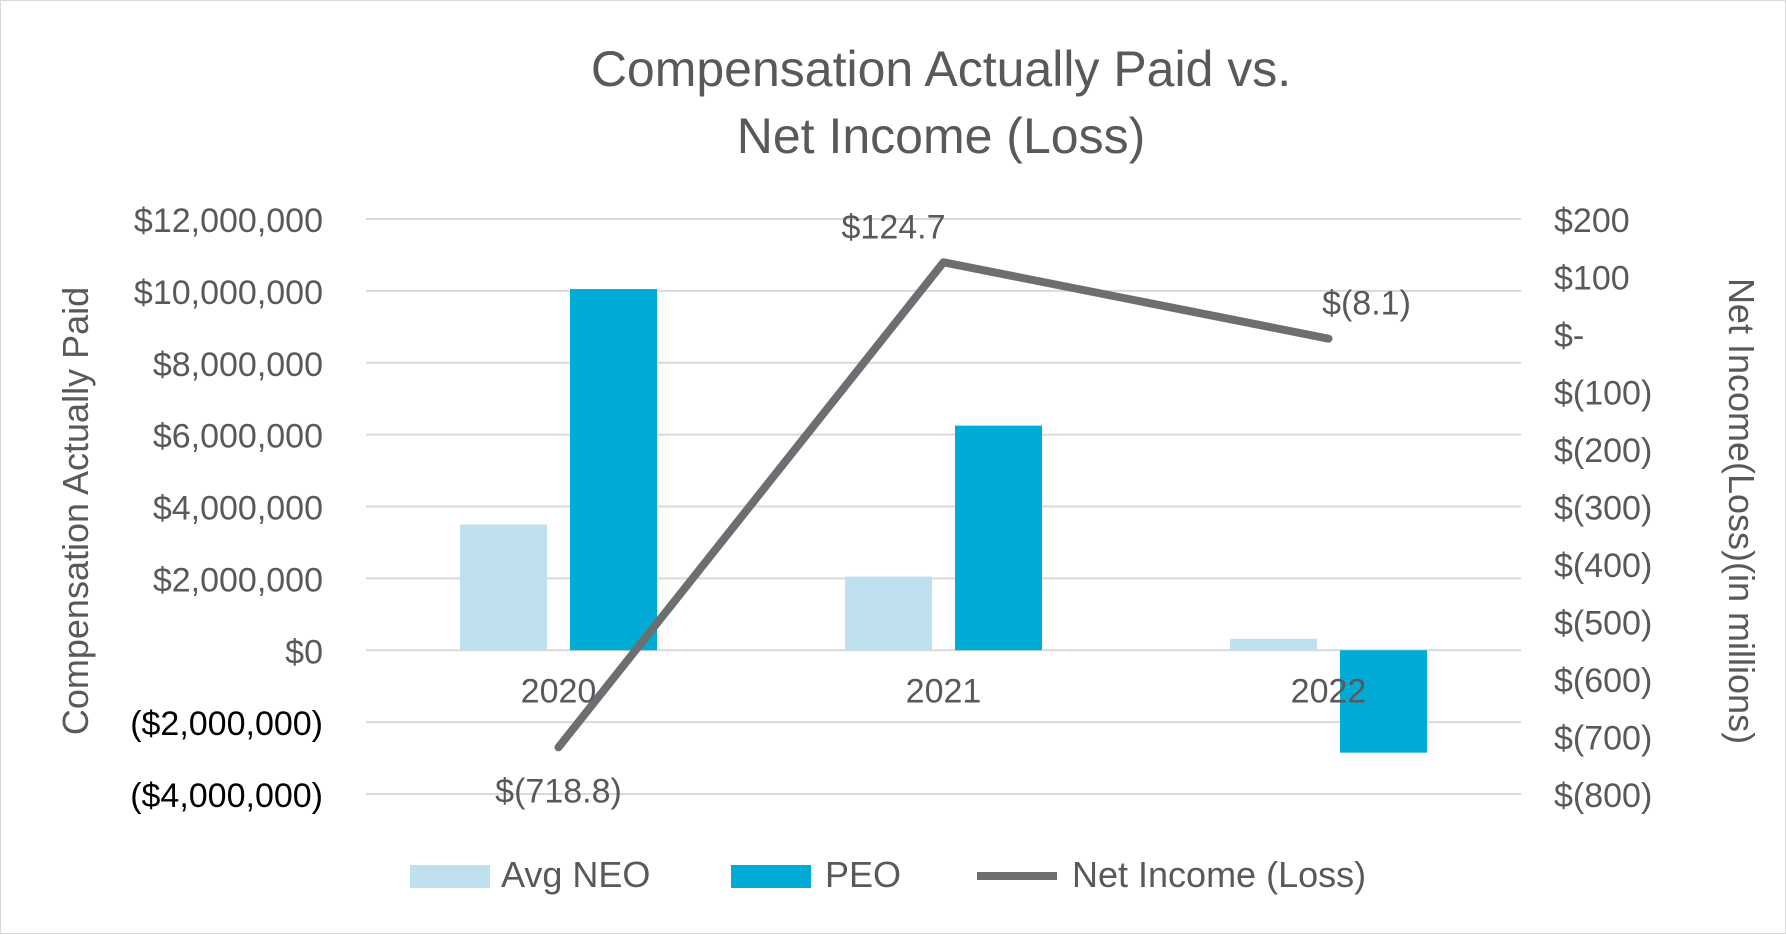 The image size is (1786, 935). I want to click on left-axis-tick-label: $12,000,000, so click(228, 221).